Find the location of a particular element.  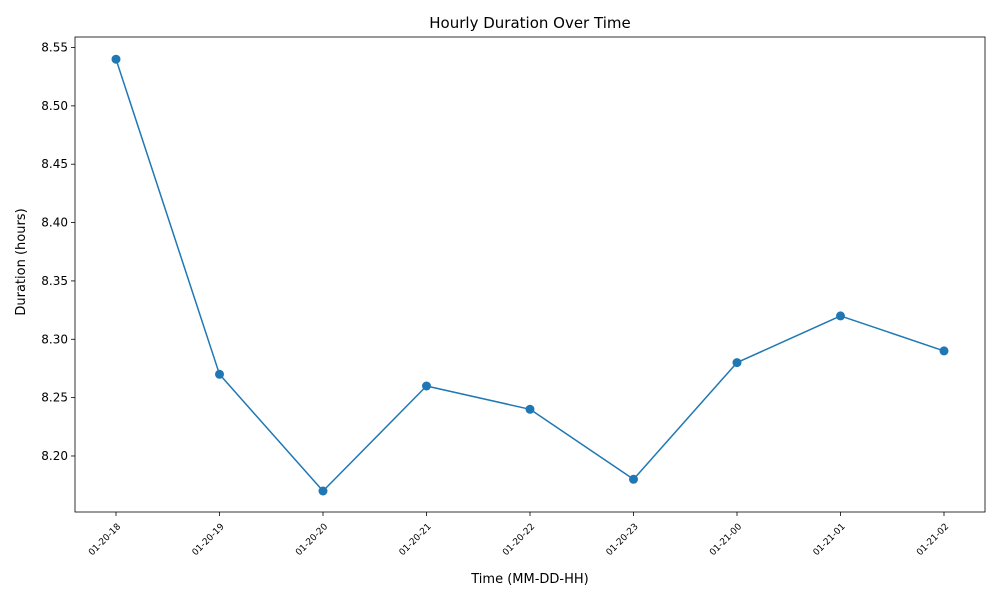

y-tick-label: 8.20 is located at coordinates (54, 456).